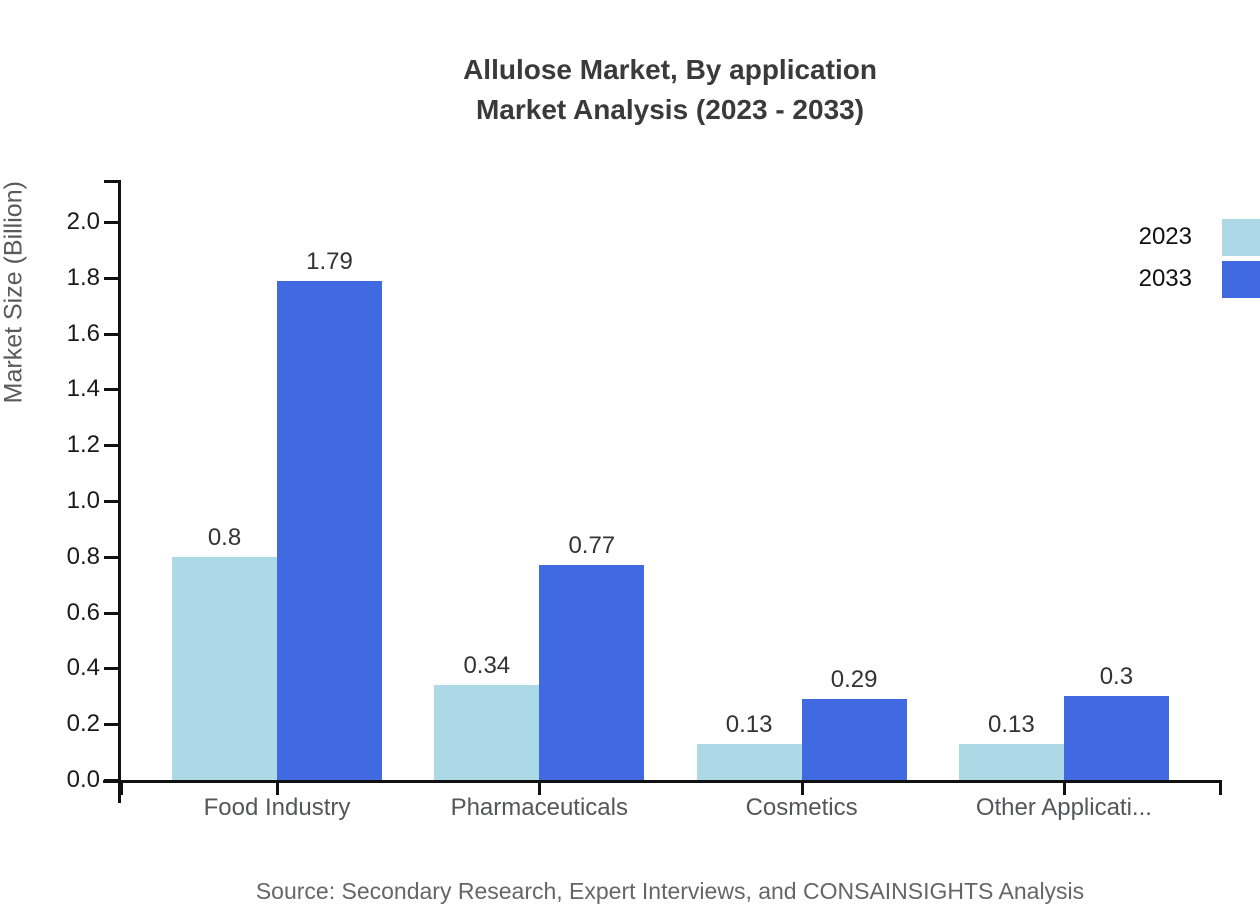  What do you see at coordinates (111, 181) in the screenshot?
I see `y-axis-end-tick` at bounding box center [111, 181].